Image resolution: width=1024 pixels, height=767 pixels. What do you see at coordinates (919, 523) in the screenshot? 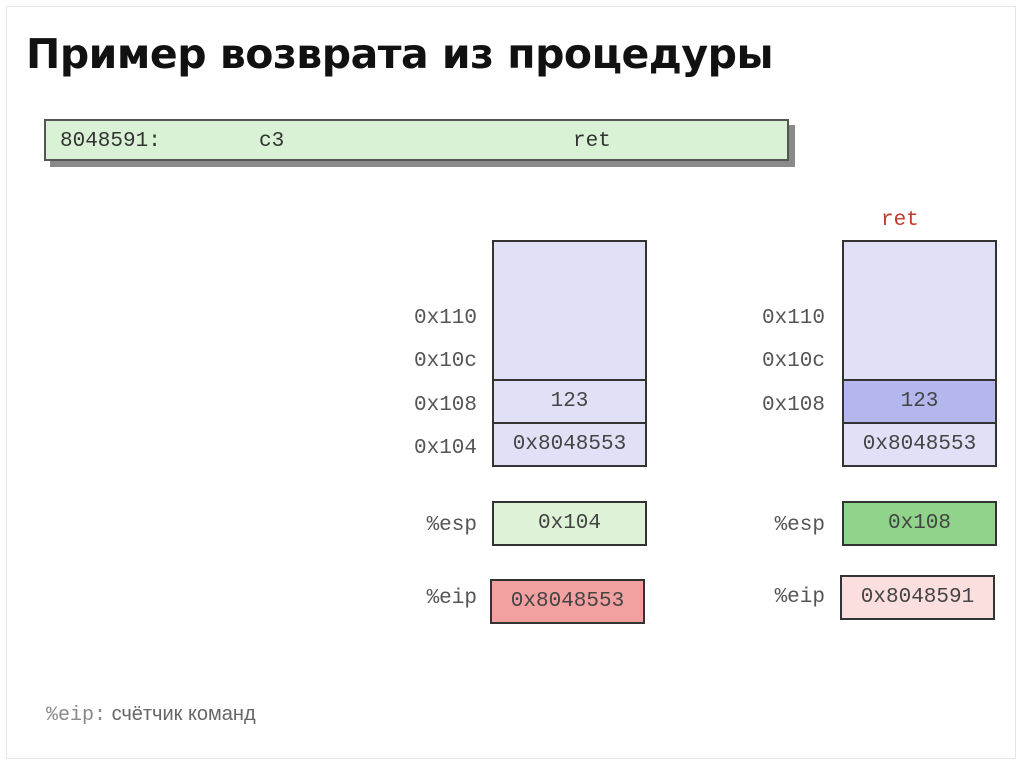
I see `esp-register: 0x108` at bounding box center [919, 523].